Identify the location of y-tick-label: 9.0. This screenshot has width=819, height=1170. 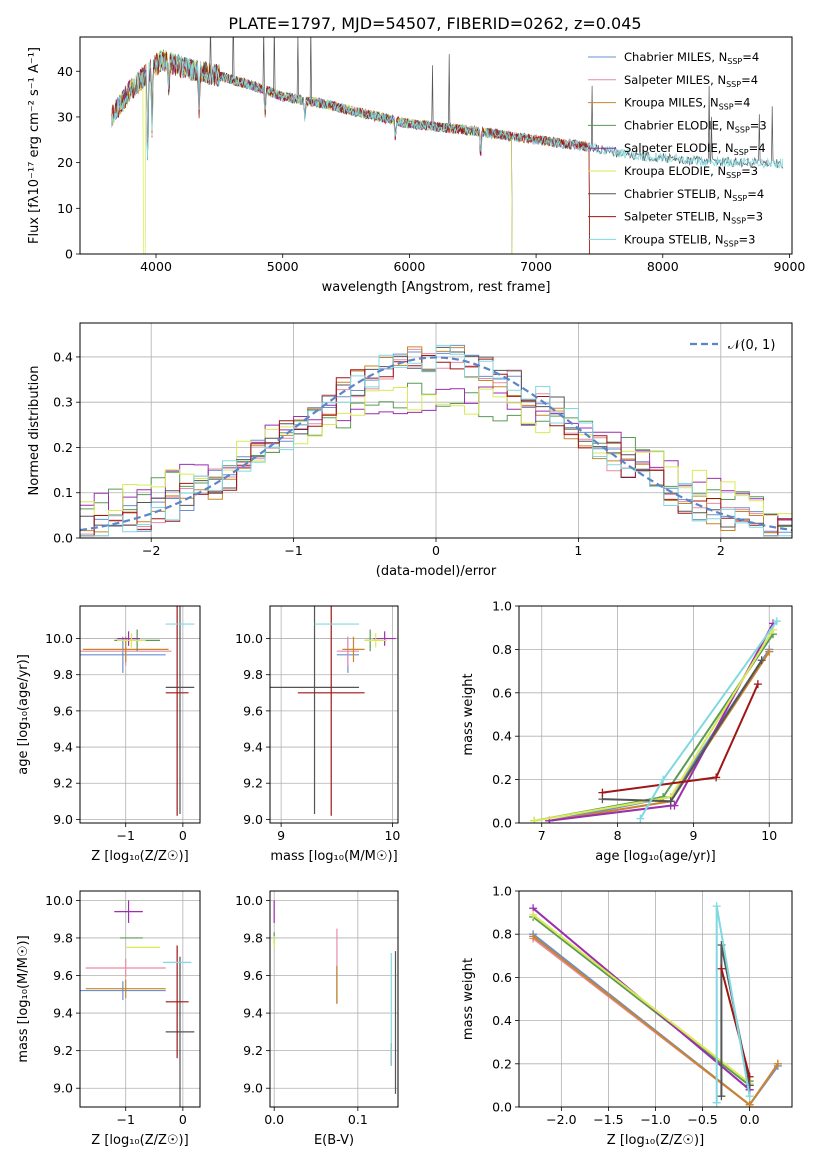
(253, 819).